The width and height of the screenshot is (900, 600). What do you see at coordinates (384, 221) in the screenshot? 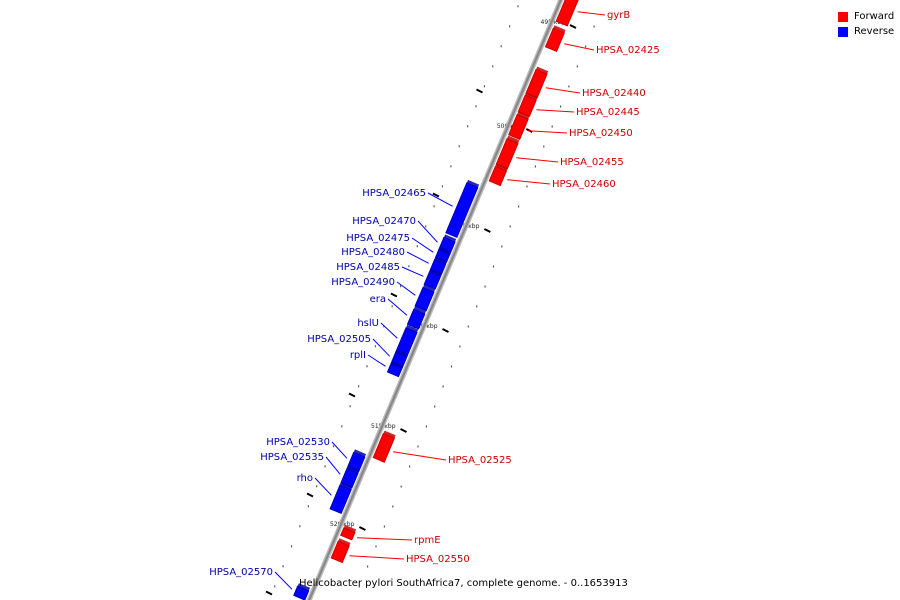
I see `gene-label: HPSA_02470` at bounding box center [384, 221].